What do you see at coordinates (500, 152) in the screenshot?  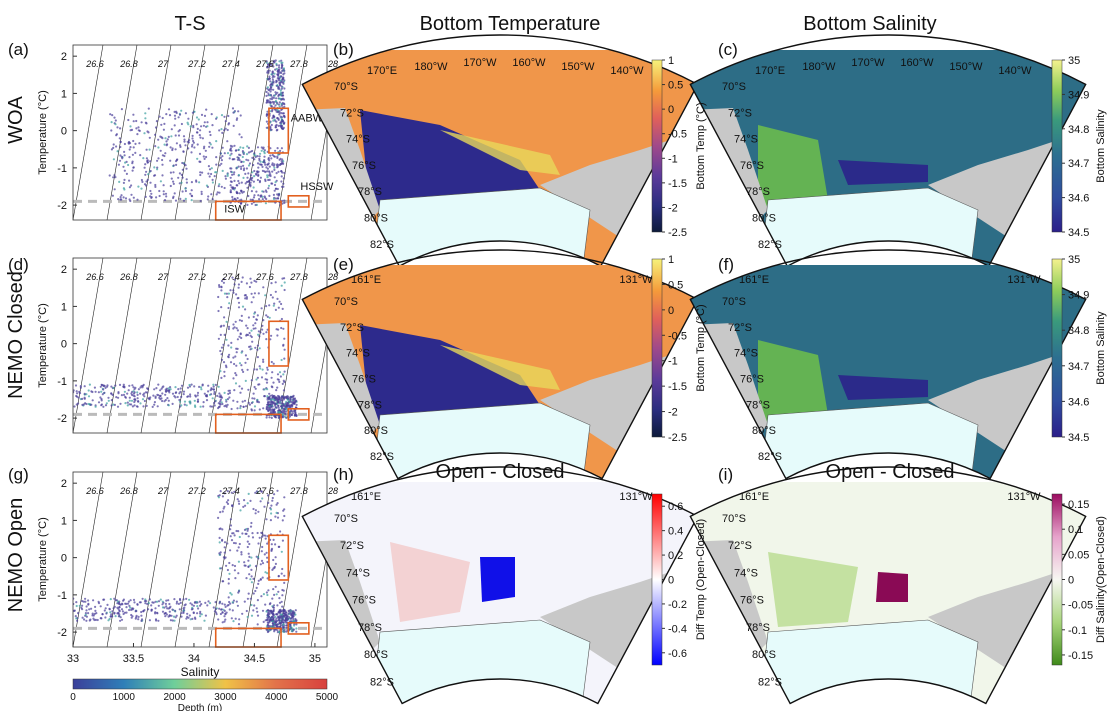 I see `warm-water-region` at bounding box center [500, 152].